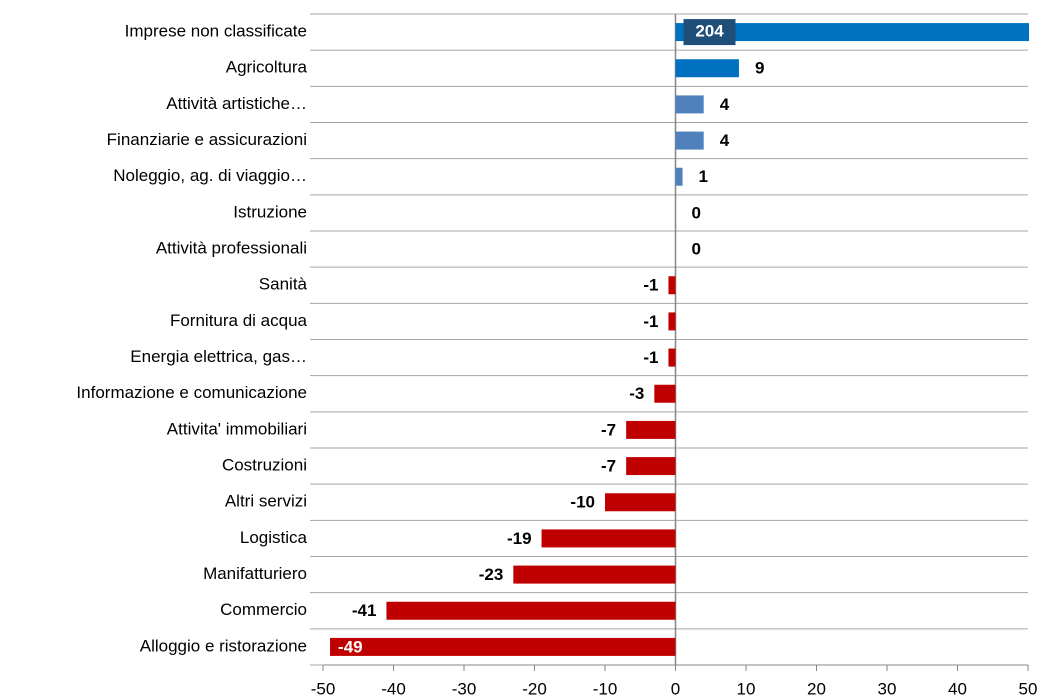  What do you see at coordinates (191, 392) in the screenshot?
I see `category-label: Informazione e comunicazione` at bounding box center [191, 392].